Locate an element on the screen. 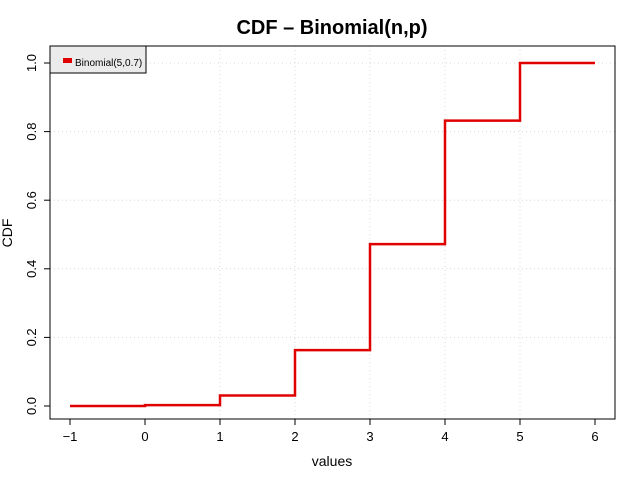 This screenshot has width=641, height=481. legend-swatch is located at coordinates (67, 60).